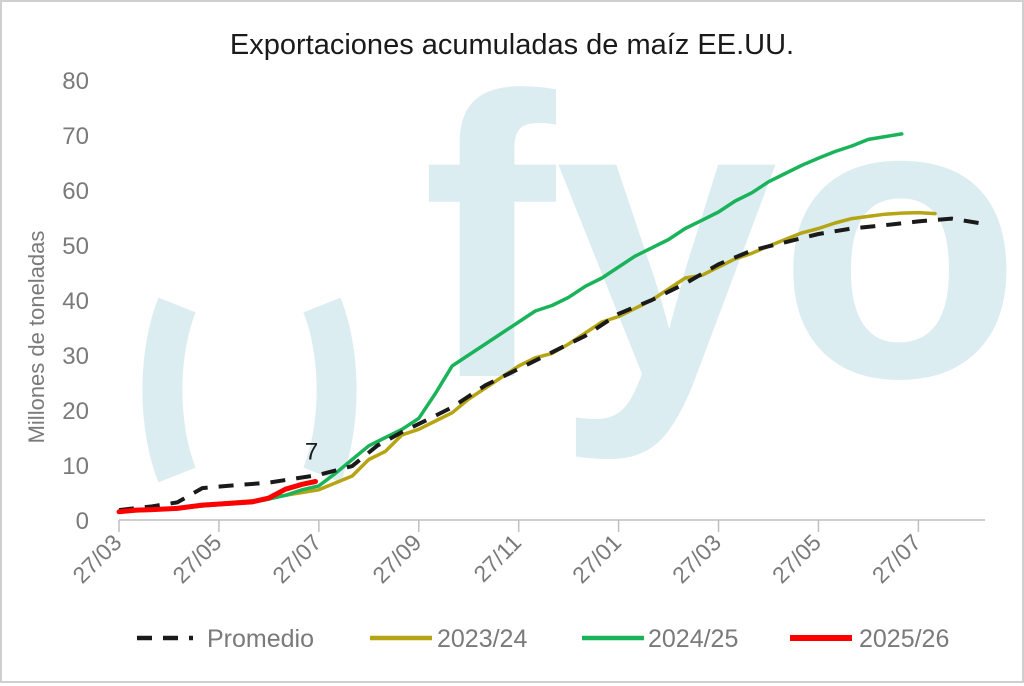  What do you see at coordinates (75, 411) in the screenshot?
I see `y-tick-label: 20` at bounding box center [75, 411].